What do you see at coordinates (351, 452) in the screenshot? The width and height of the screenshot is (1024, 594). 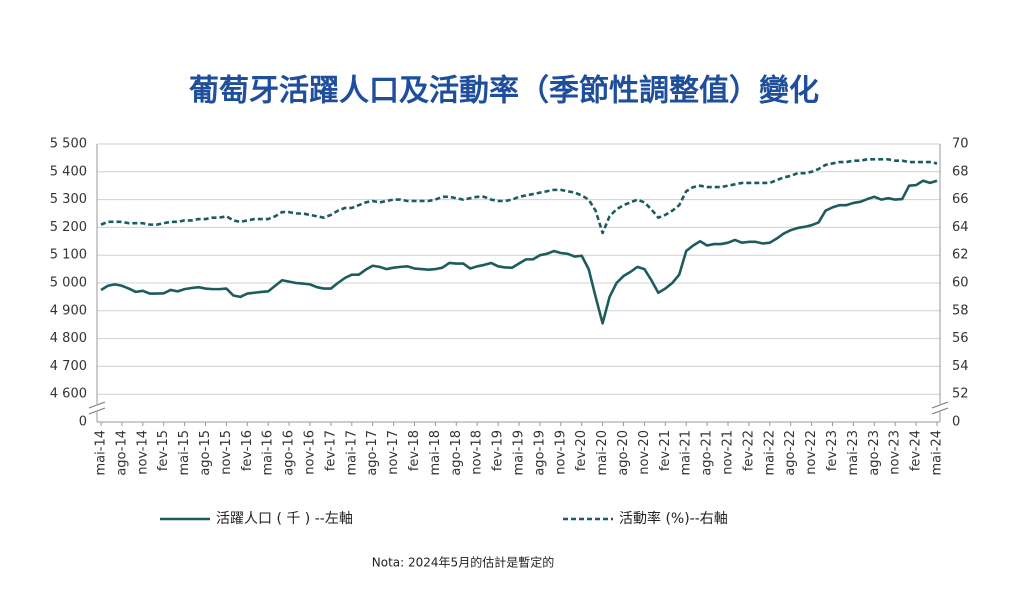 I see `x-tick-label: mai-17` at bounding box center [351, 452].